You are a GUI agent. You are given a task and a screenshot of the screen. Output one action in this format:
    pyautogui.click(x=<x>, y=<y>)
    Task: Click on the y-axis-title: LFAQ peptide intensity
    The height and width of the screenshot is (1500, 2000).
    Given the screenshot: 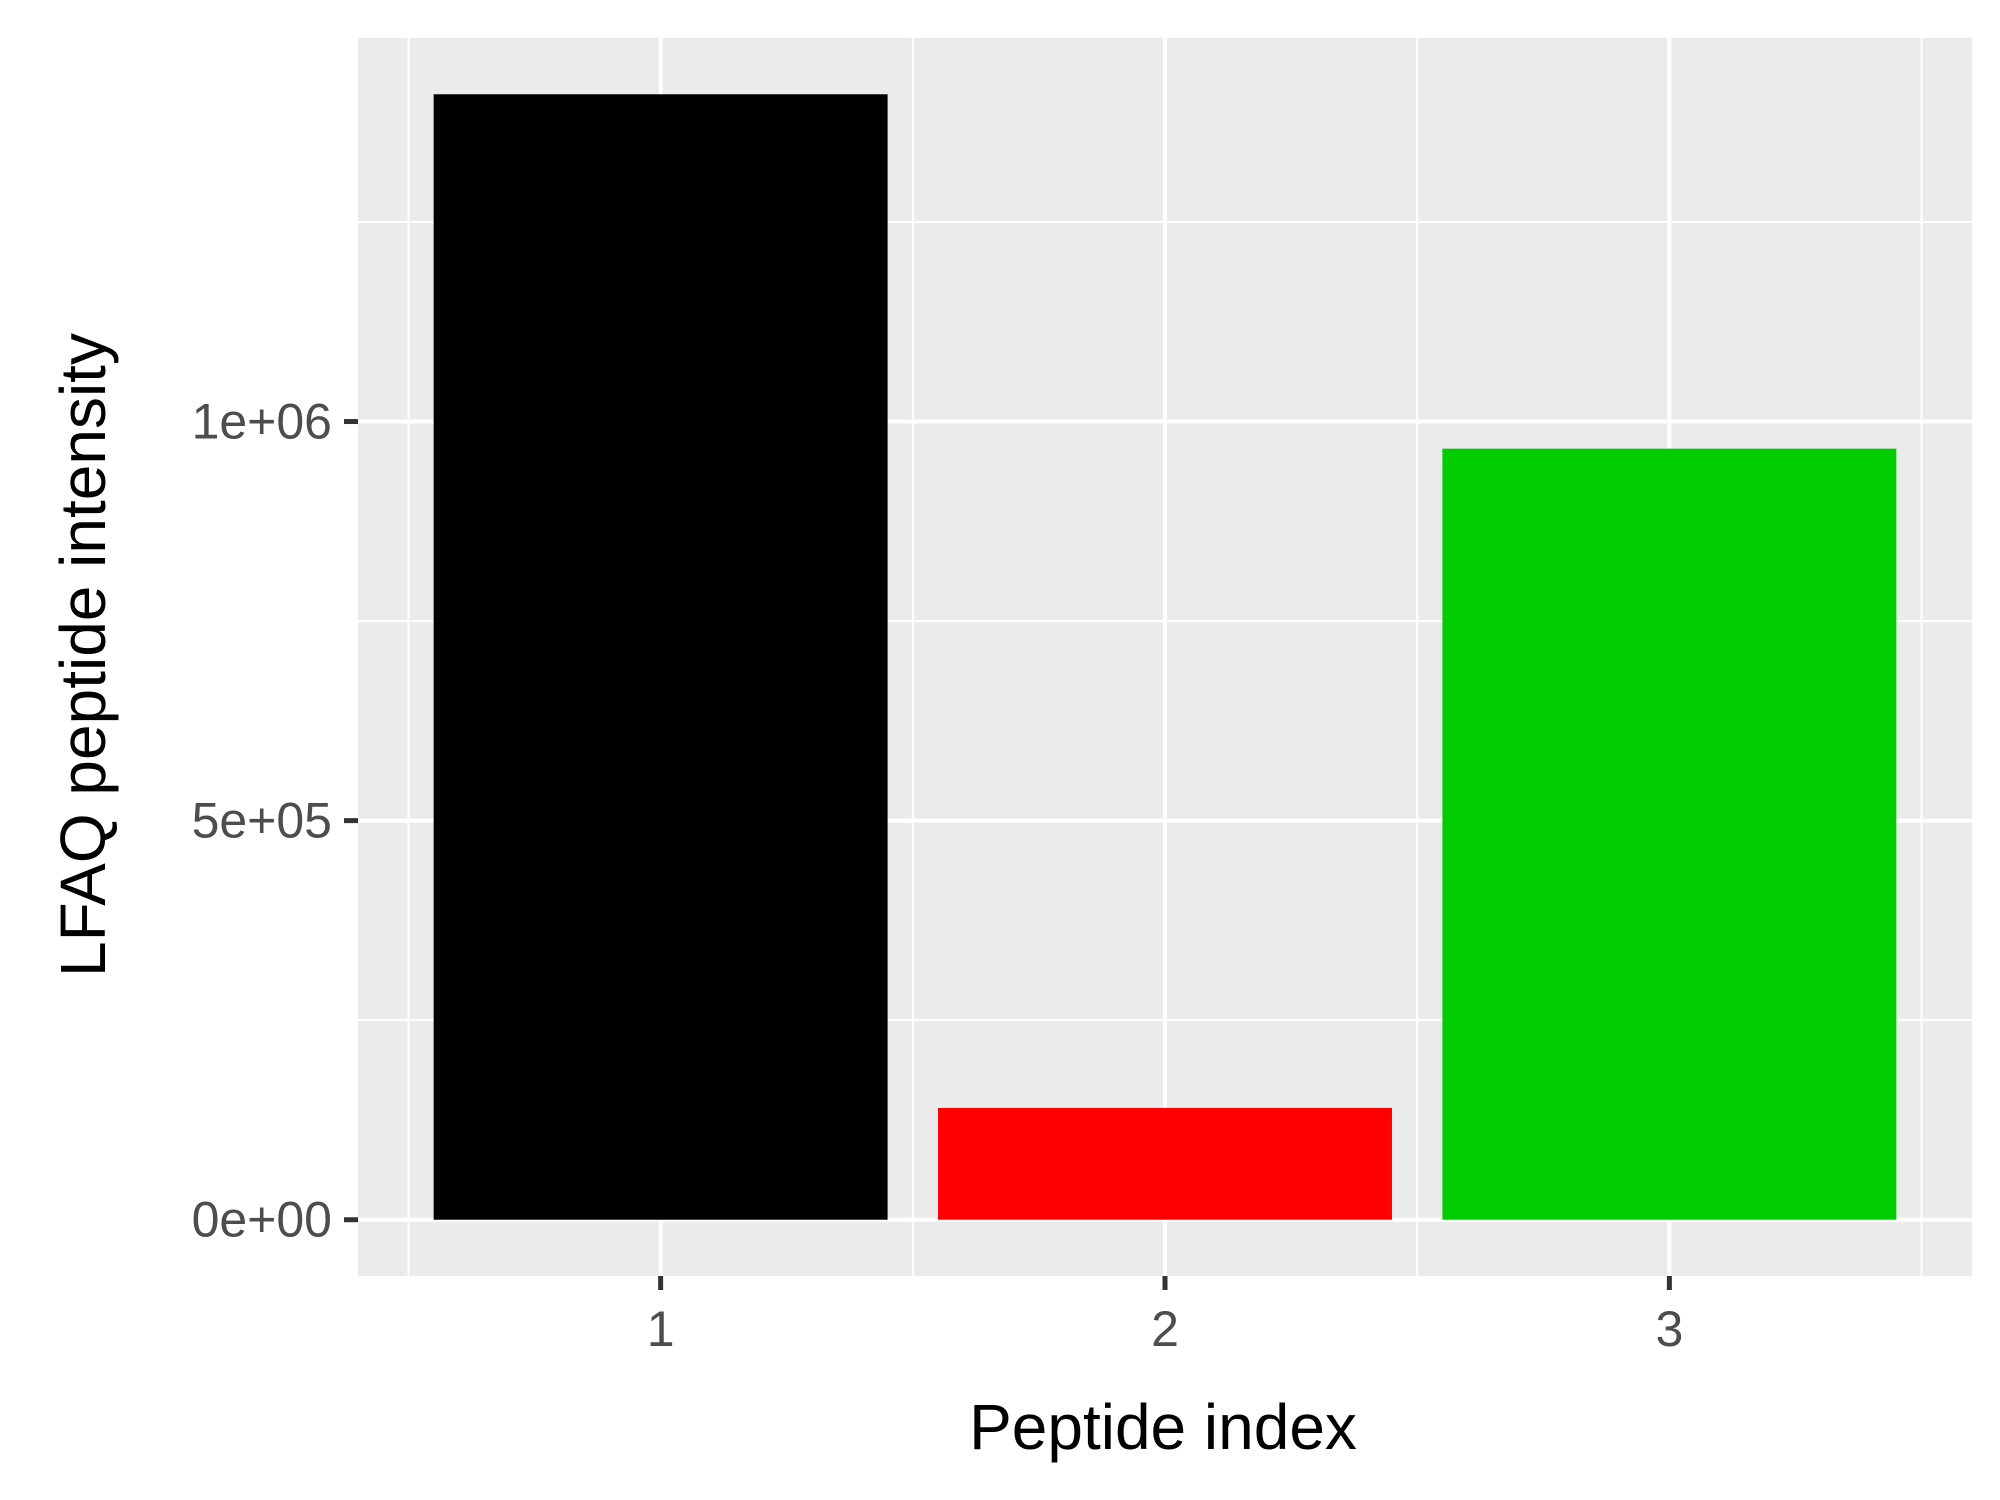 What is the action you would take?
    pyautogui.click(x=83, y=655)
    